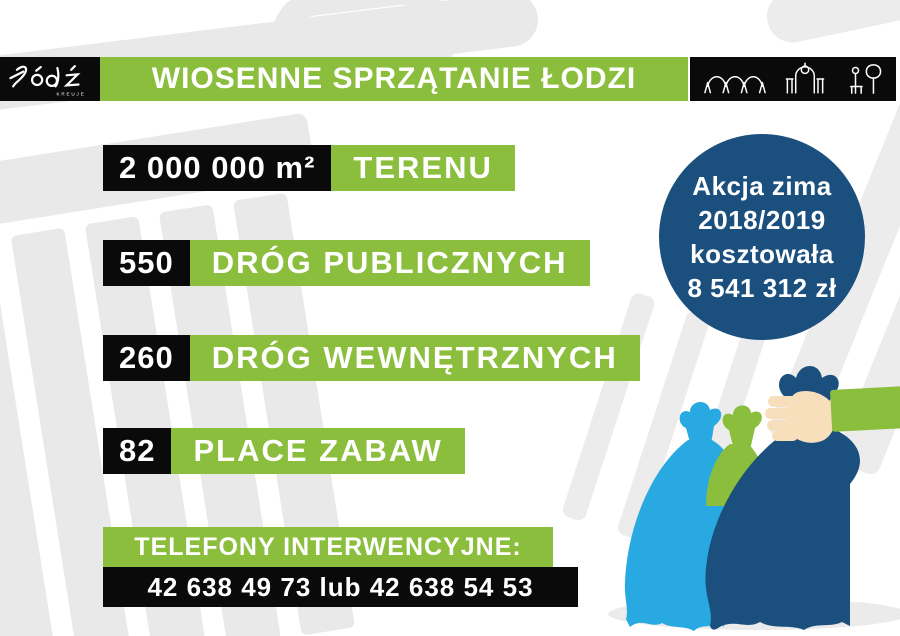 This screenshot has width=900, height=636. Describe the element at coordinates (47, 81) in the screenshot. I see `lodz-logo-icon: KREUJE` at that location.